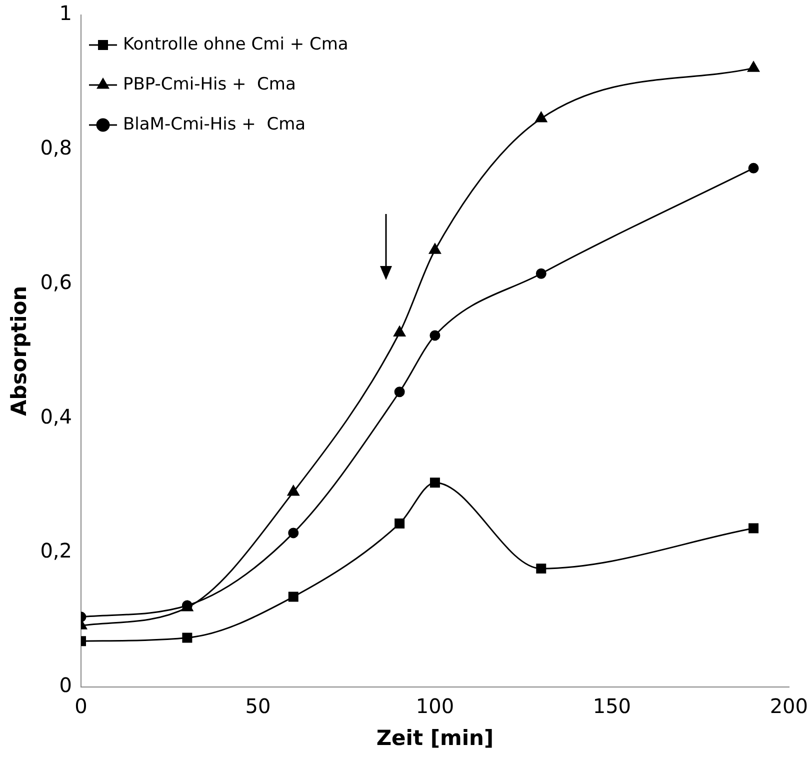 The height and width of the screenshot is (760, 811). What do you see at coordinates (81, 706) in the screenshot?
I see `x-tick-label: 0` at bounding box center [81, 706].